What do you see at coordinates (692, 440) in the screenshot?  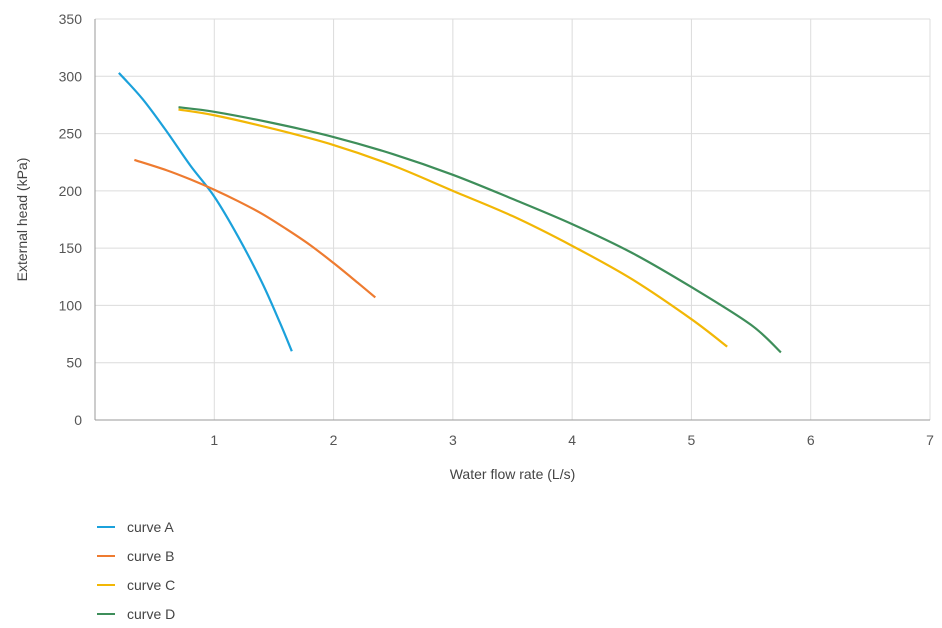 I see `x-tick-label: 5` at bounding box center [692, 440].